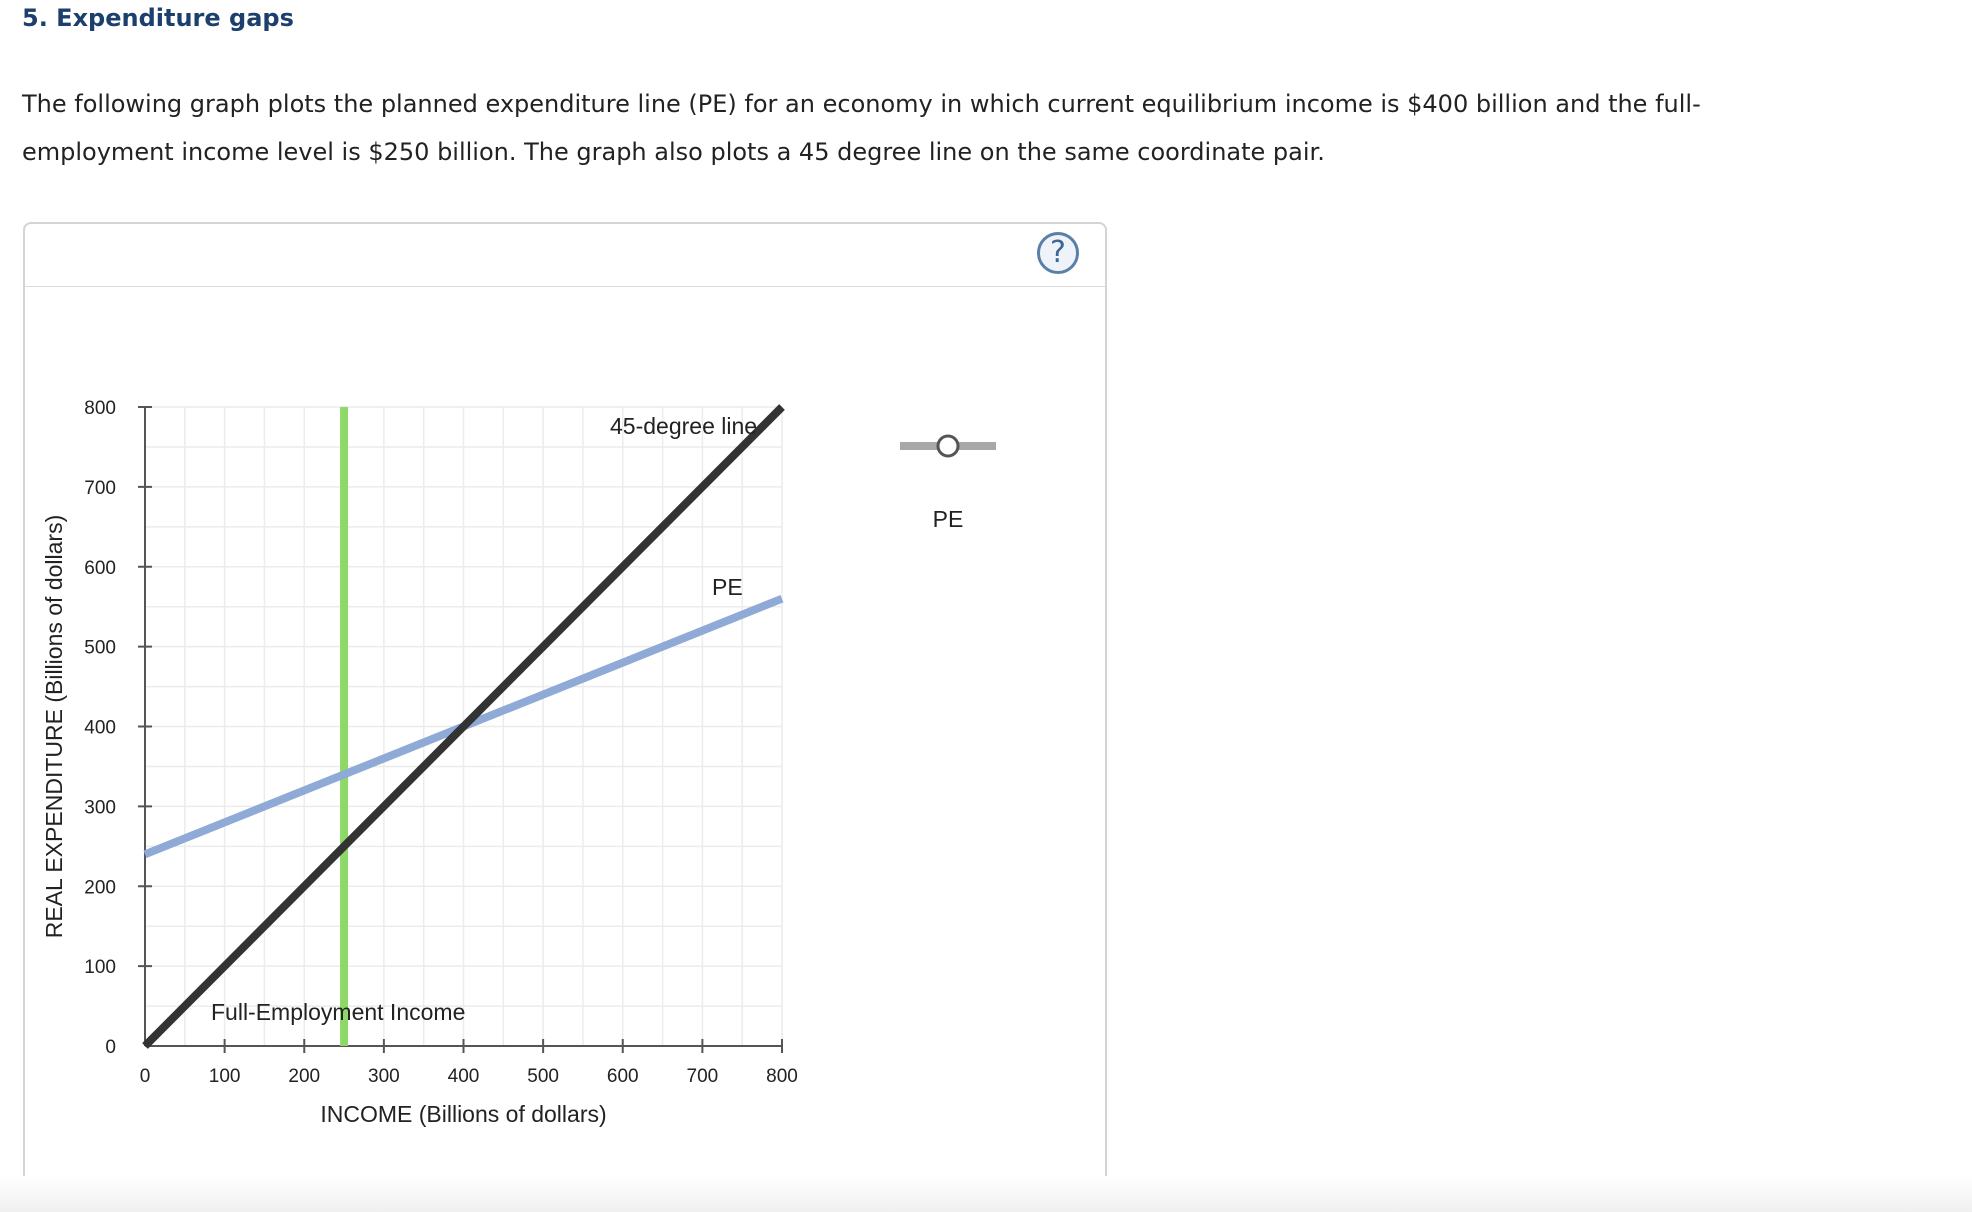 The width and height of the screenshot is (1972, 1212). I want to click on legend-pe-label: PE, so click(948, 519).